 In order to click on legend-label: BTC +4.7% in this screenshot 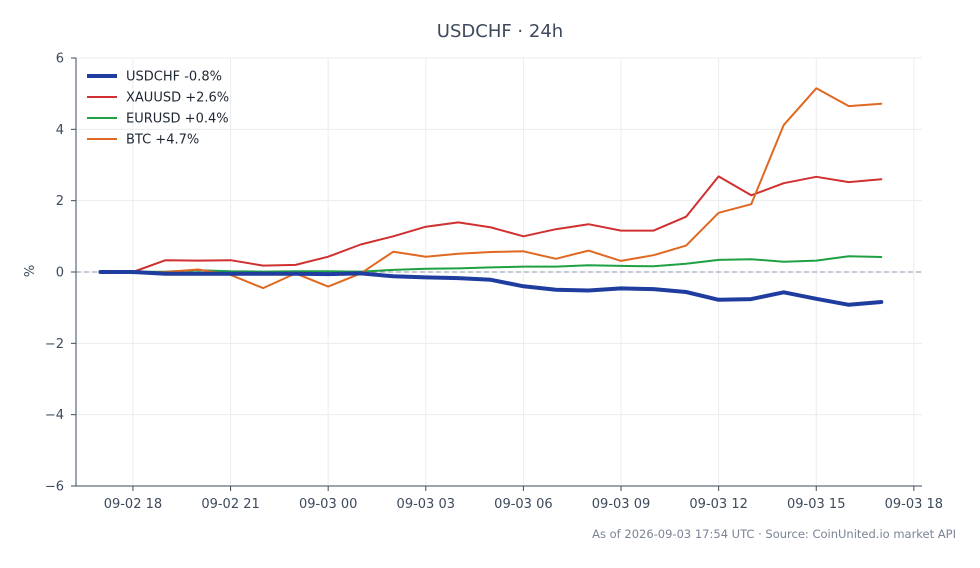, I will do `click(162, 140)`.